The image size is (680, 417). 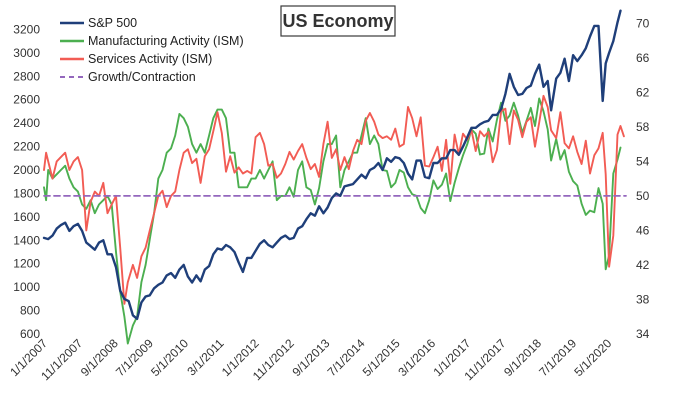 What do you see at coordinates (26, 170) in the screenshot?
I see `left-tick-label: 2000` at bounding box center [26, 170].